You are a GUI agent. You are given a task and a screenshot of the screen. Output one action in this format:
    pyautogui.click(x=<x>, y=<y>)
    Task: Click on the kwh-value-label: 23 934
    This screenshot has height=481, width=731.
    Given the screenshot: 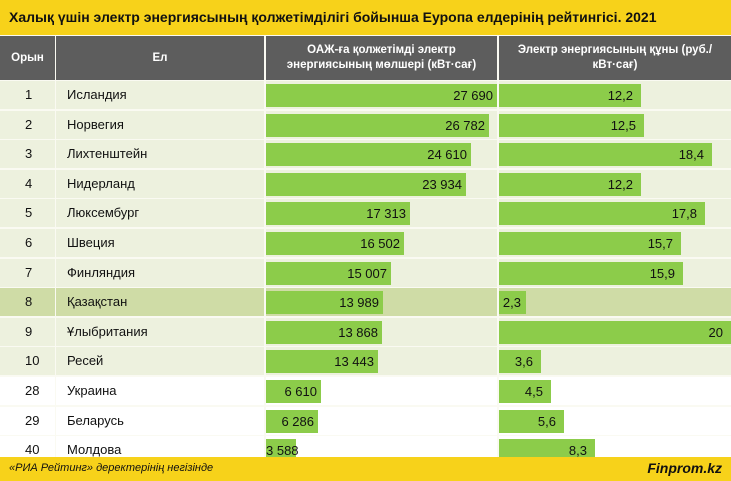 What is the action you would take?
    pyautogui.click(x=442, y=184)
    